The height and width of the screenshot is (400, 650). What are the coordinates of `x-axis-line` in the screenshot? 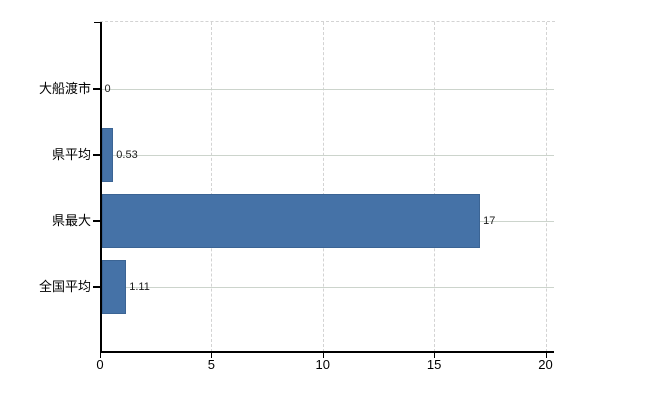 It's located at (327, 352).